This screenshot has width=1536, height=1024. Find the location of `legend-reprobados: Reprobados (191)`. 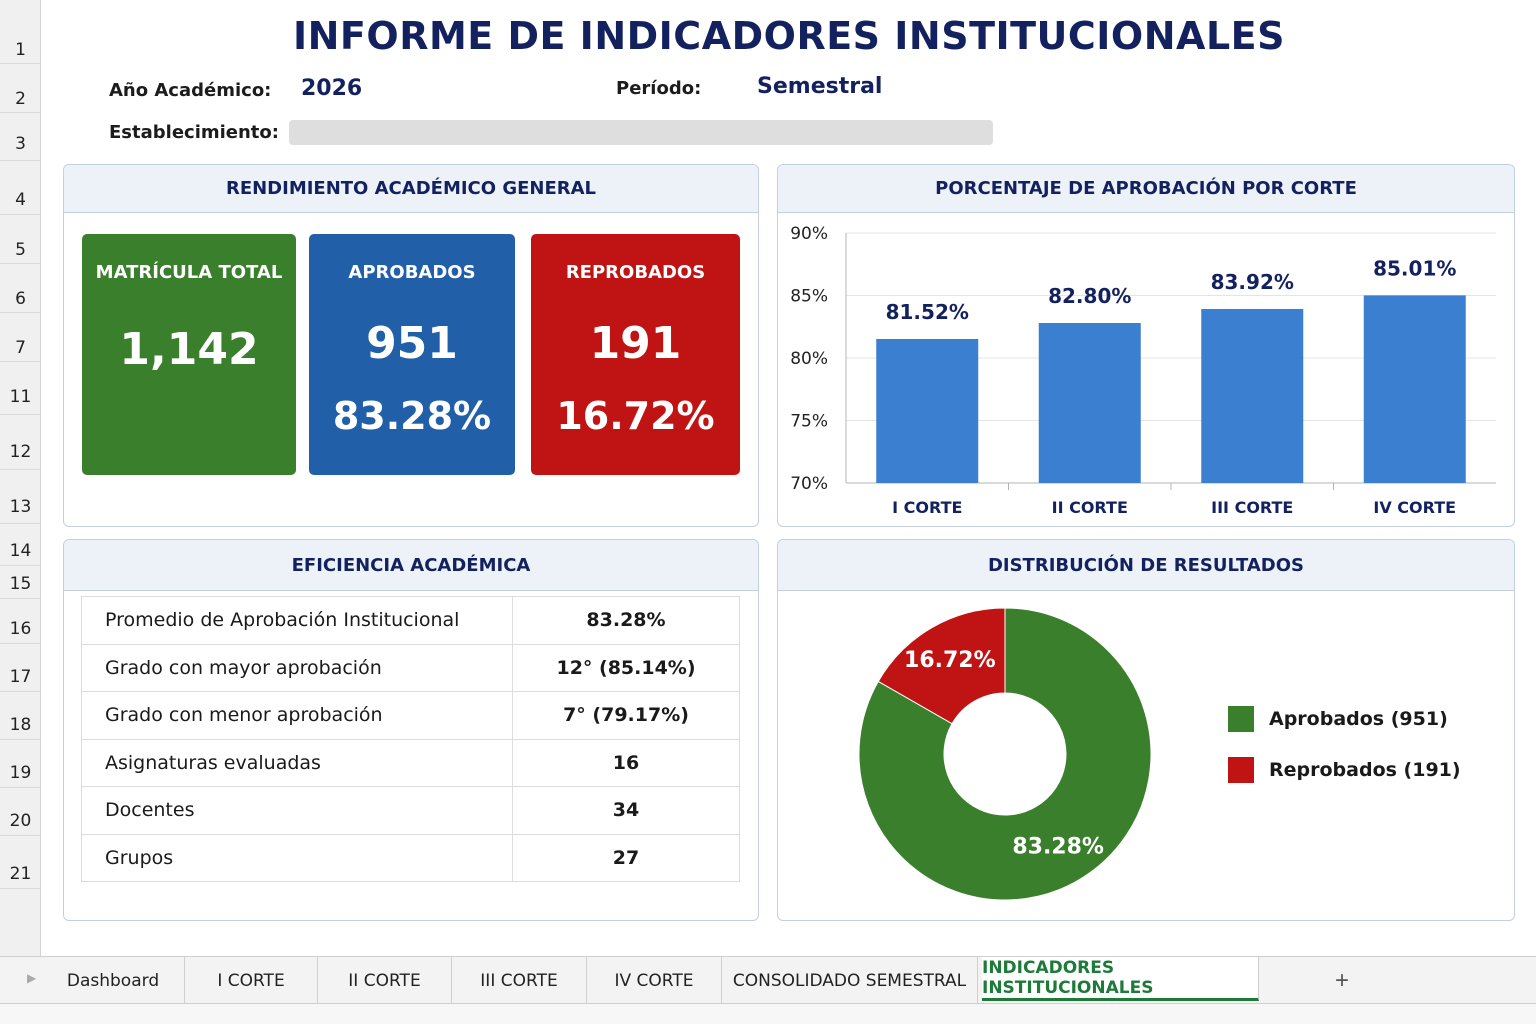

legend-reprobados: Reprobados (191) is located at coordinates (1344, 770).